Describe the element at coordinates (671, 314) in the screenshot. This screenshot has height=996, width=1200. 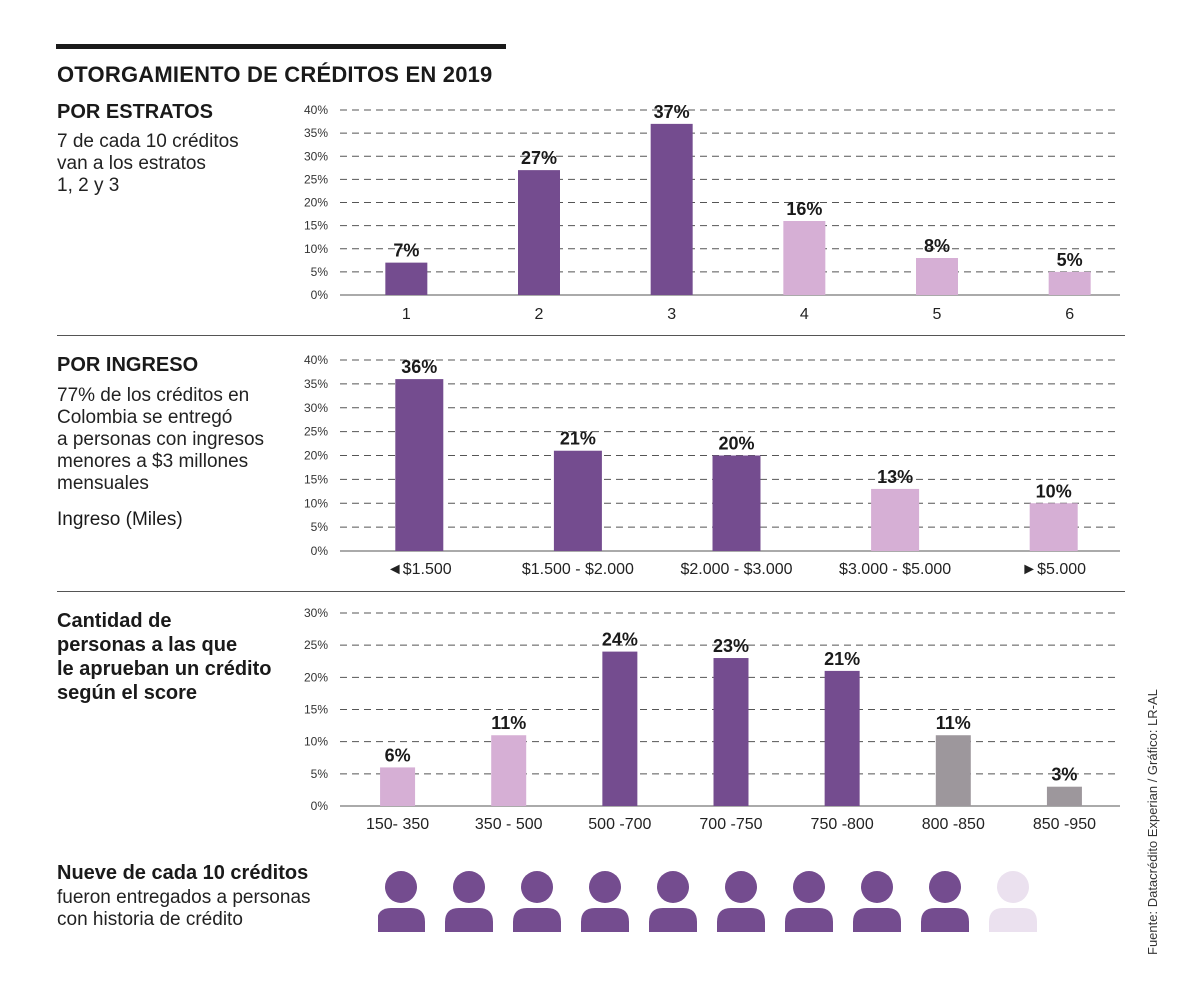
I see `x-tick-label: 3` at that location.